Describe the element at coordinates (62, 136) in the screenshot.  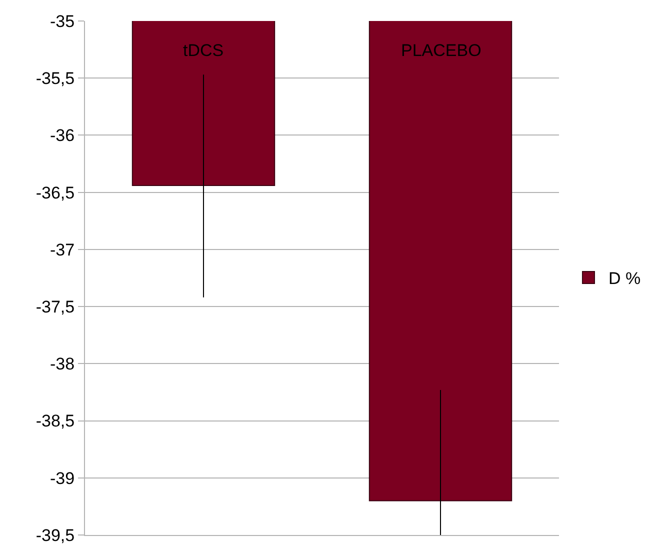
I see `y-tick-label: -36` at that location.